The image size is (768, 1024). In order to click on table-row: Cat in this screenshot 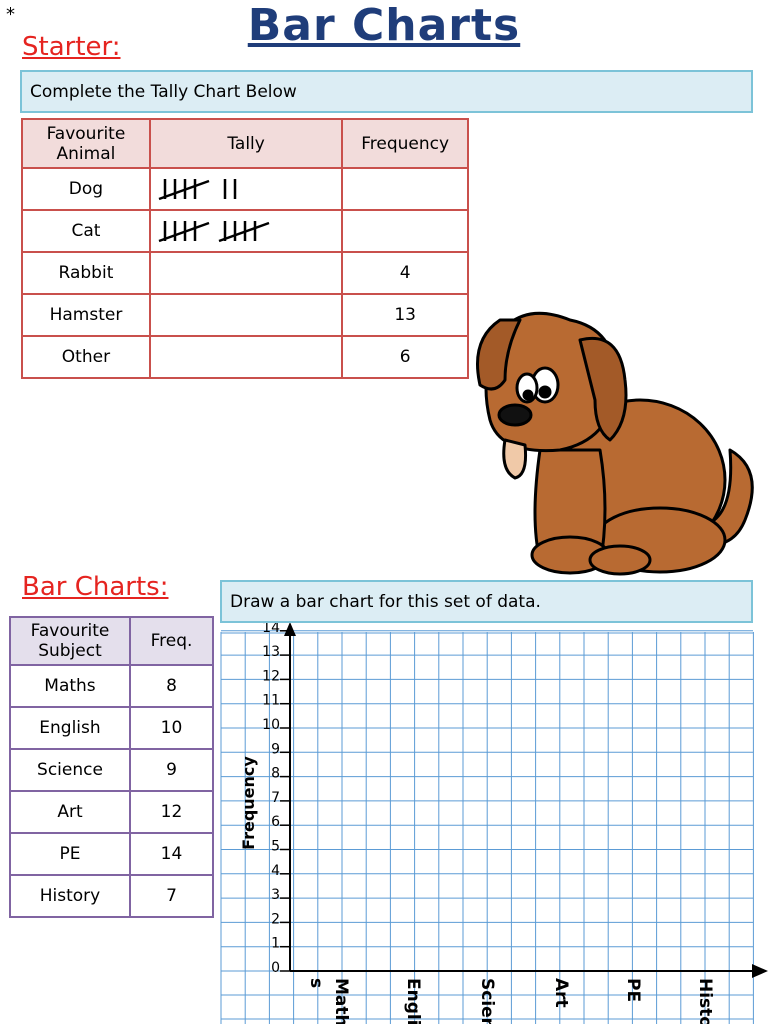, I will do `click(245, 231)`.